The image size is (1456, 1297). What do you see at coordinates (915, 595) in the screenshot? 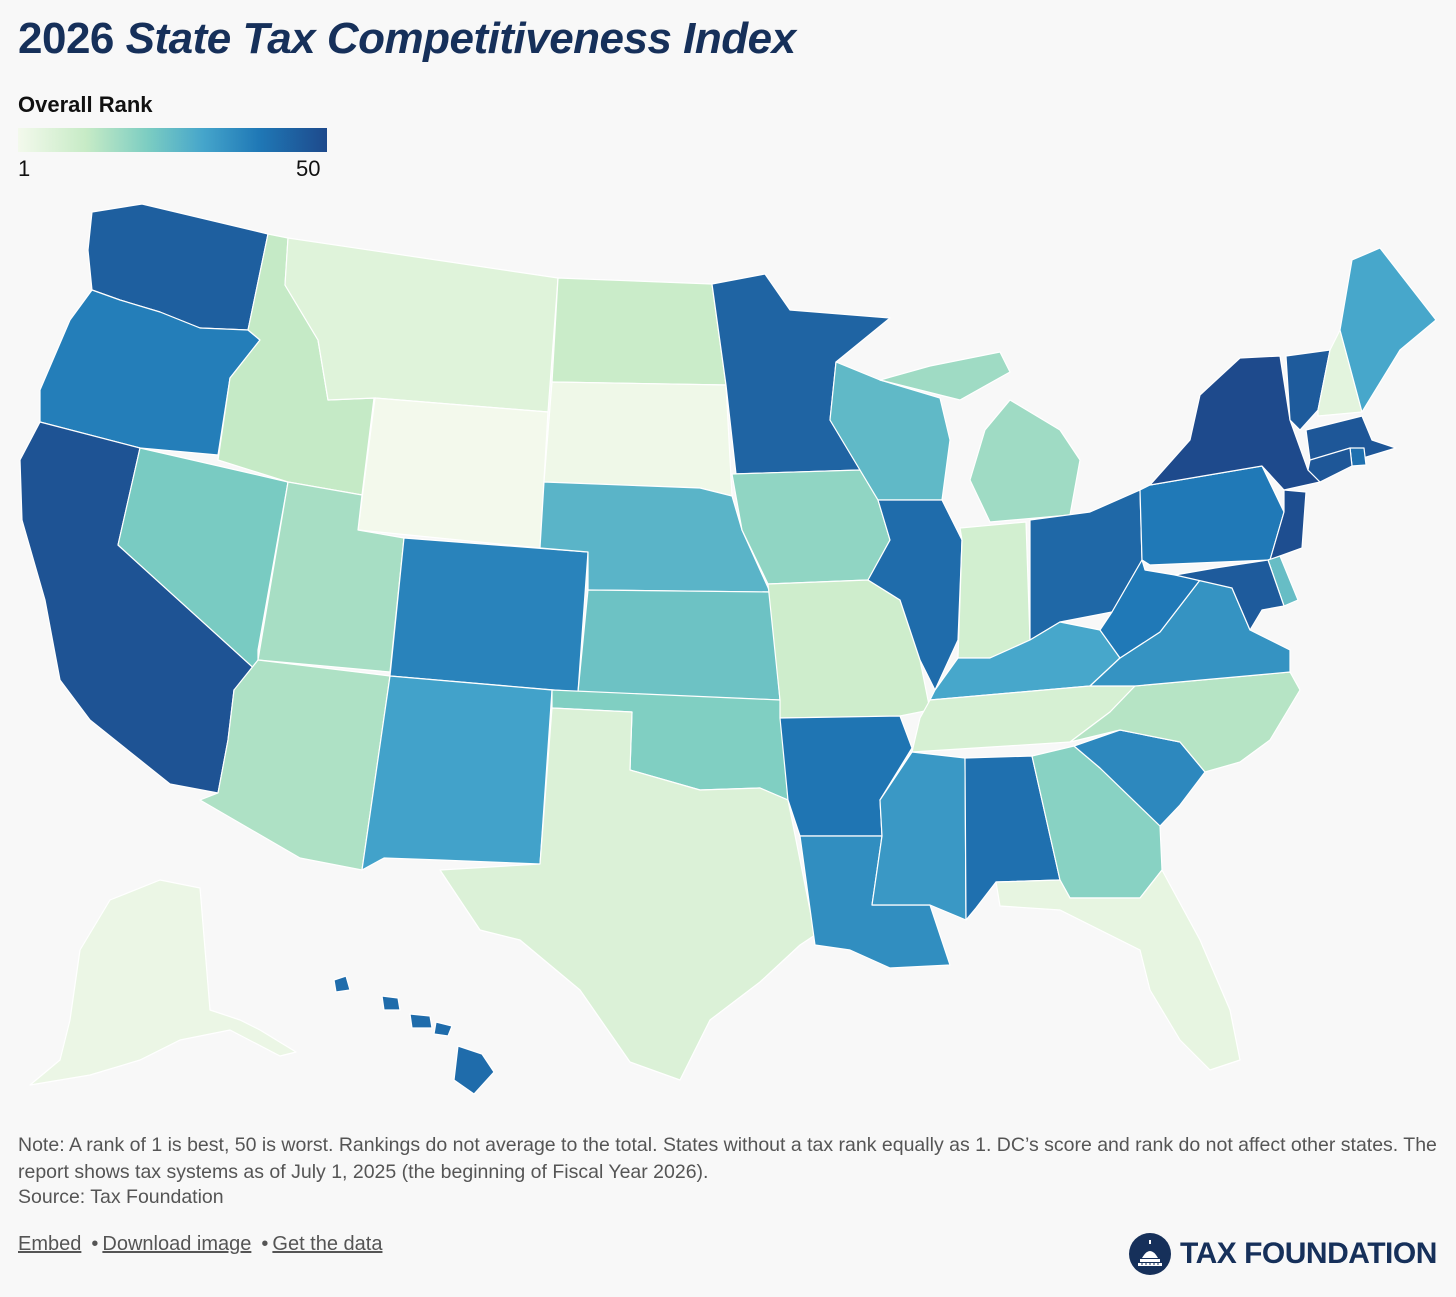
I see `state-IL` at bounding box center [915, 595].